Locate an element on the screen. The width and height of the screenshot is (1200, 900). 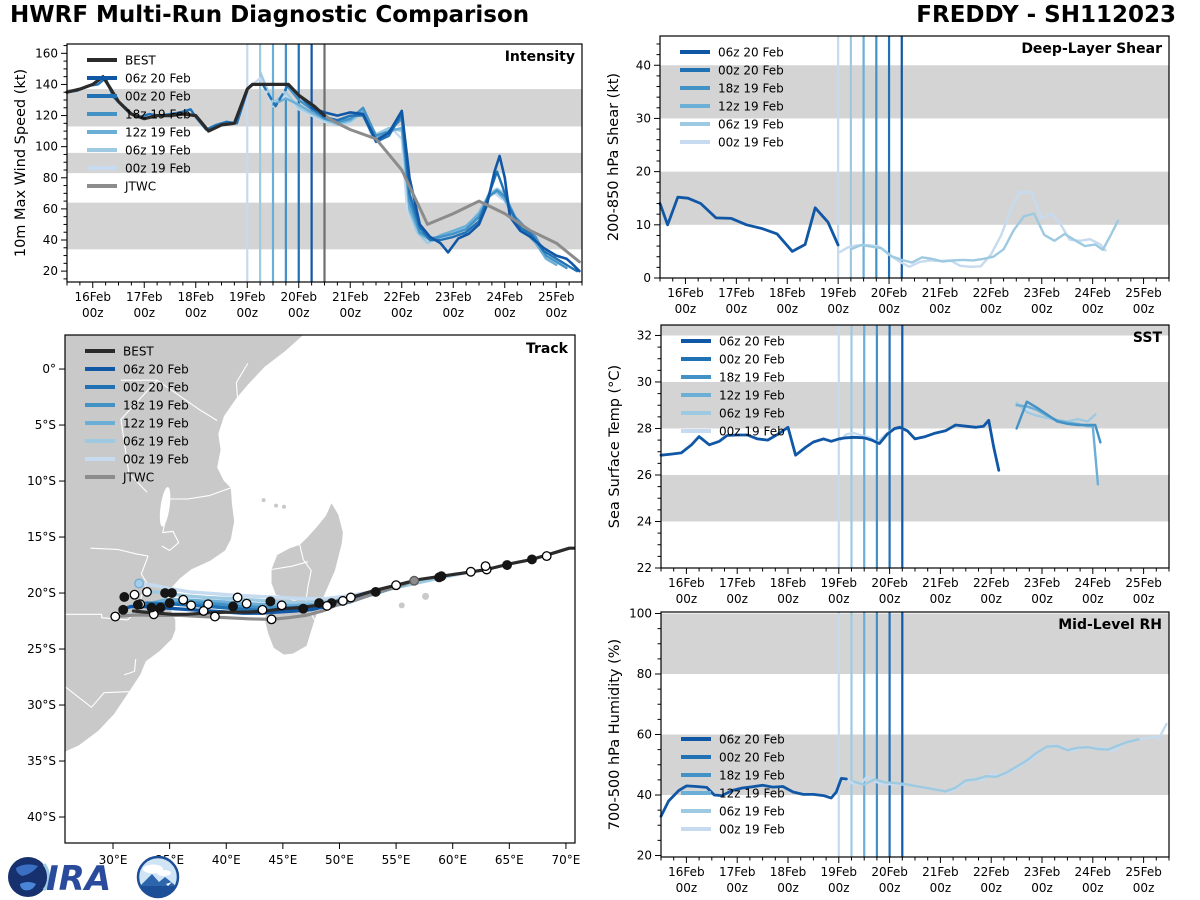
rh-series is located at coordinates (913, 770).